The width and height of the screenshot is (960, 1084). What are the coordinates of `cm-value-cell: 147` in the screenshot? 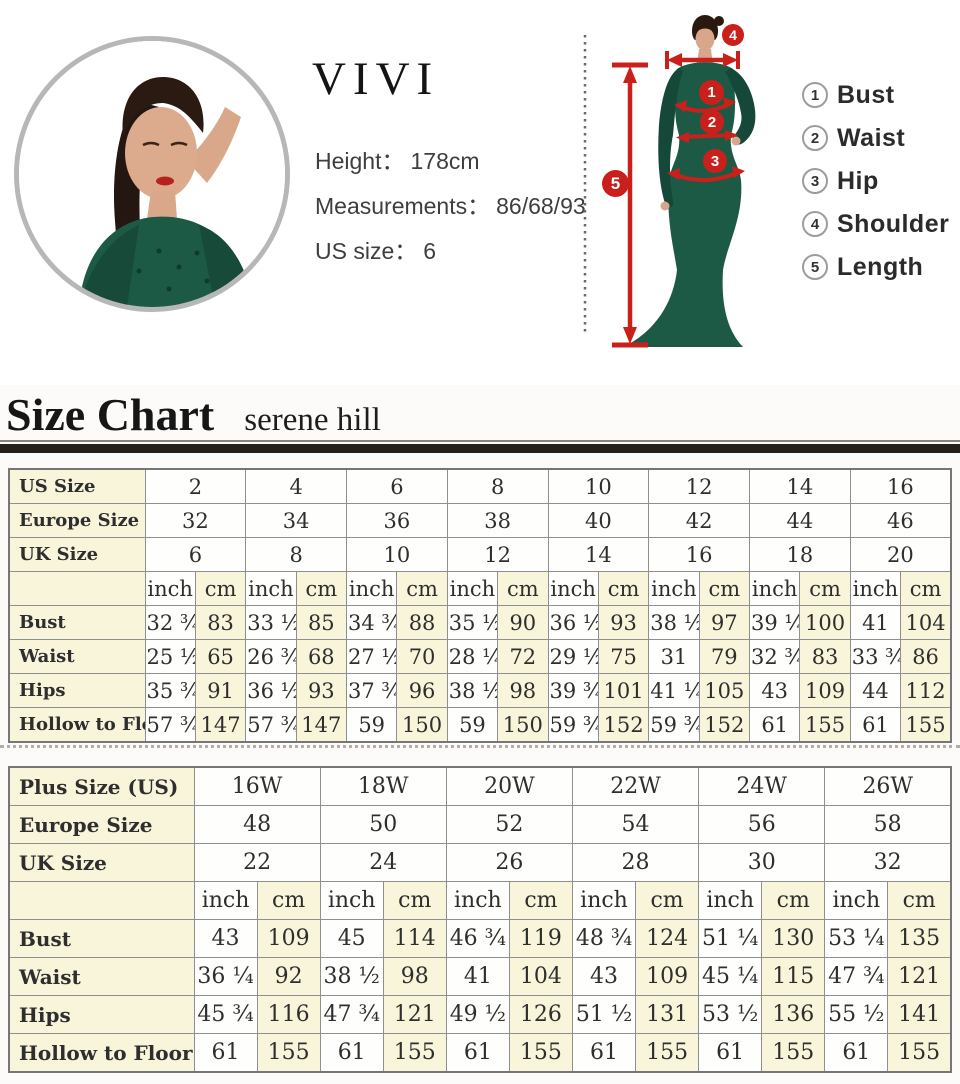 It's located at (321, 725).